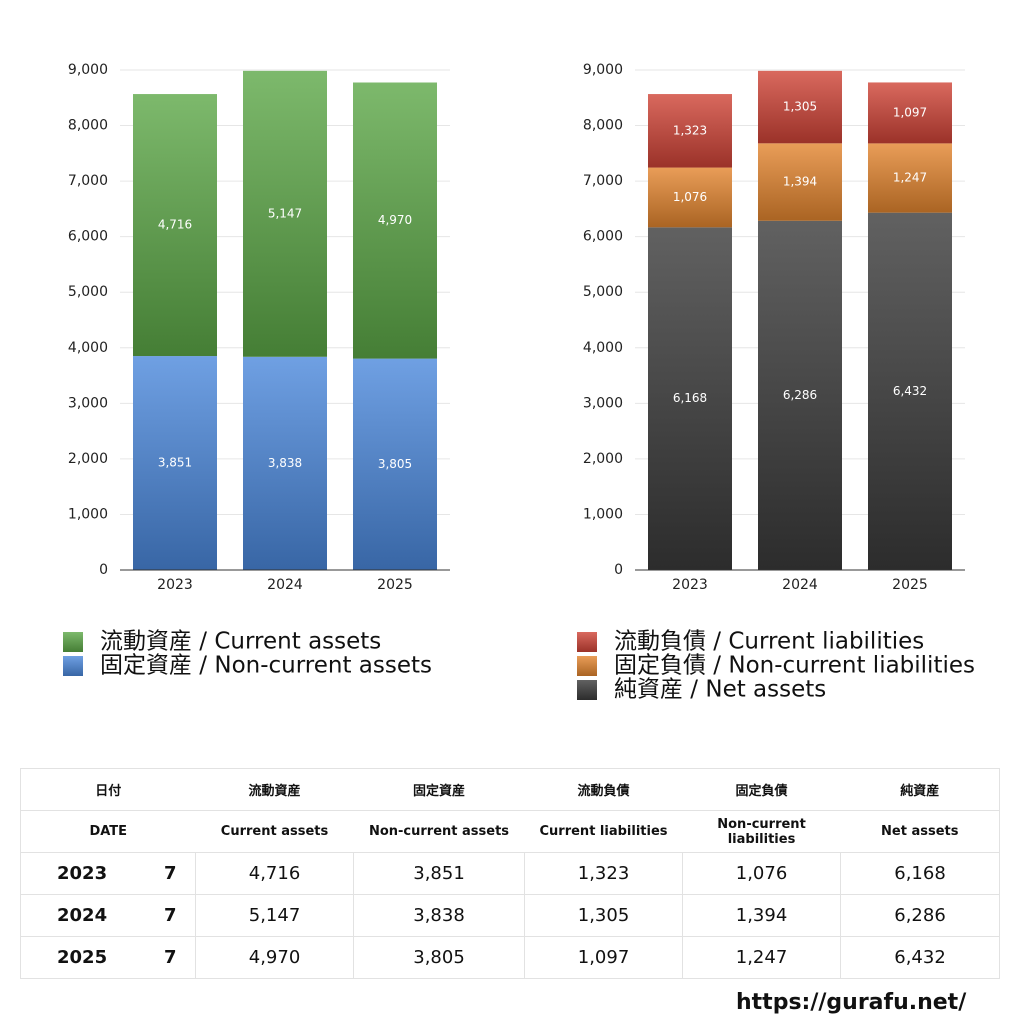 Image resolution: width=1024 pixels, height=1024 pixels. Describe the element at coordinates (603, 831) in the screenshot. I see `table-cell: Current liabilities` at that location.